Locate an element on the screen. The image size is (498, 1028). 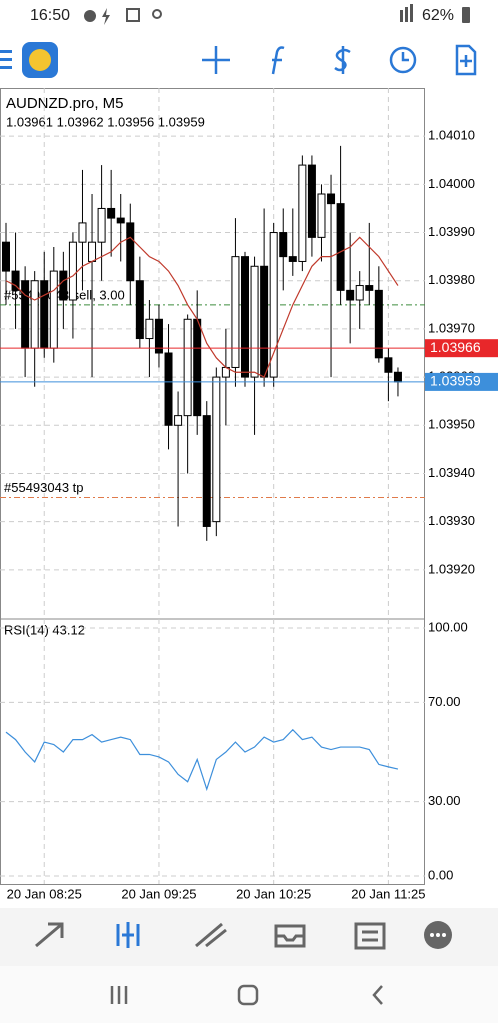
chart-tab is located at coordinates (128, 935).